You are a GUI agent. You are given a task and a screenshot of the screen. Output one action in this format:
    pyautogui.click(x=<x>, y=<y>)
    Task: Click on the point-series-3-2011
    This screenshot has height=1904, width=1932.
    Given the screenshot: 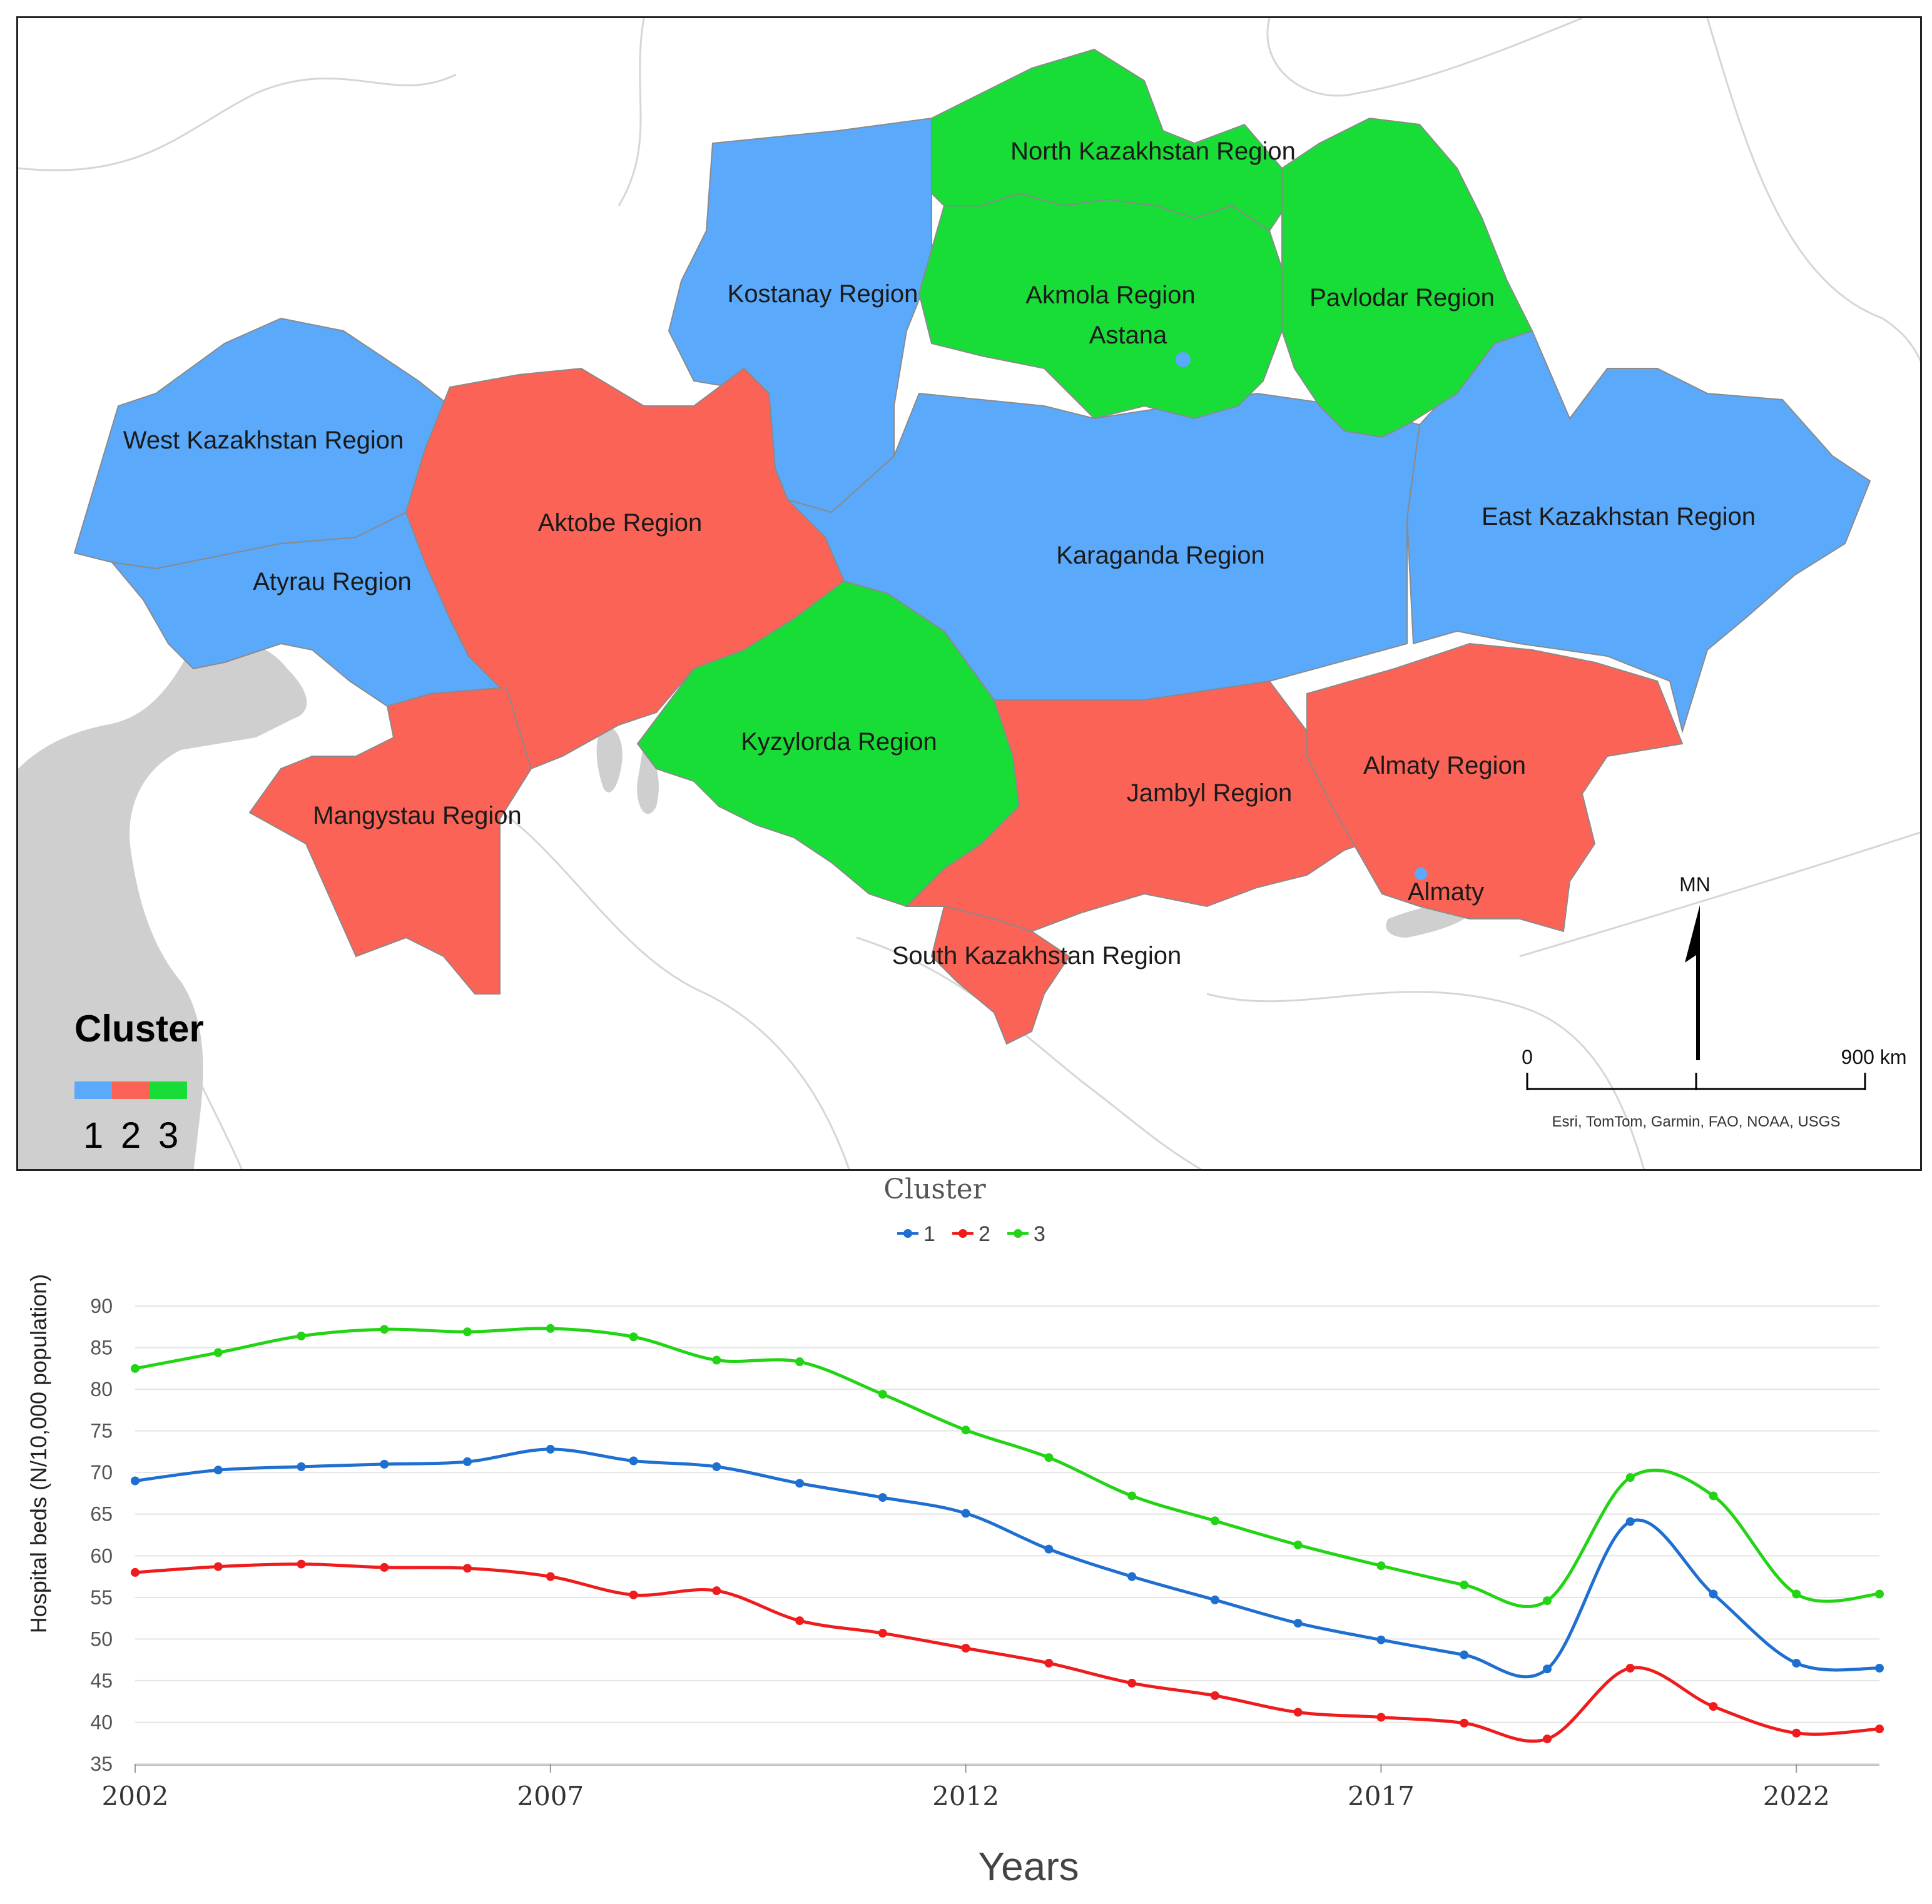 What is the action you would take?
    pyautogui.click(x=882, y=1394)
    